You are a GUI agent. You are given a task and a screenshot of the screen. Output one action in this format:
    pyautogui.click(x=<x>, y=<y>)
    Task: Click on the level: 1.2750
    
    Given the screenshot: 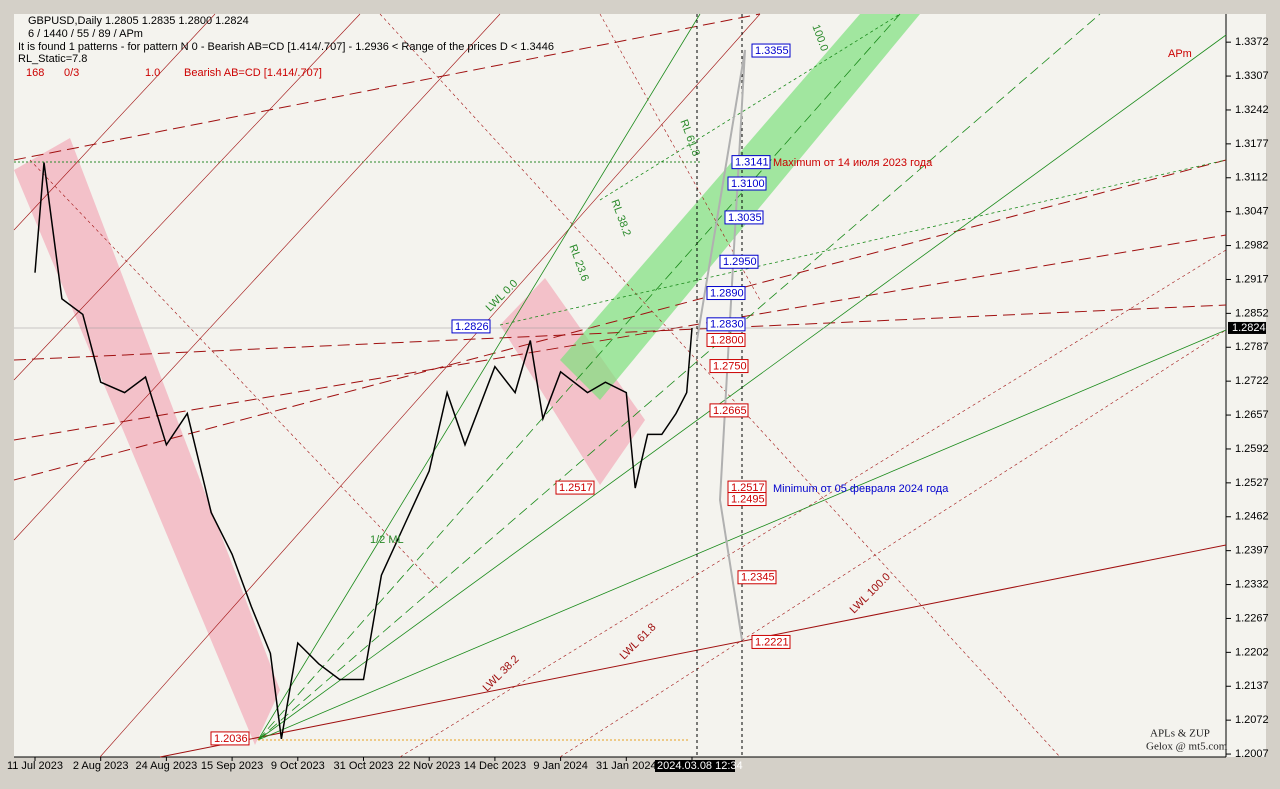 What is the action you would take?
    pyautogui.click(x=729, y=366)
    